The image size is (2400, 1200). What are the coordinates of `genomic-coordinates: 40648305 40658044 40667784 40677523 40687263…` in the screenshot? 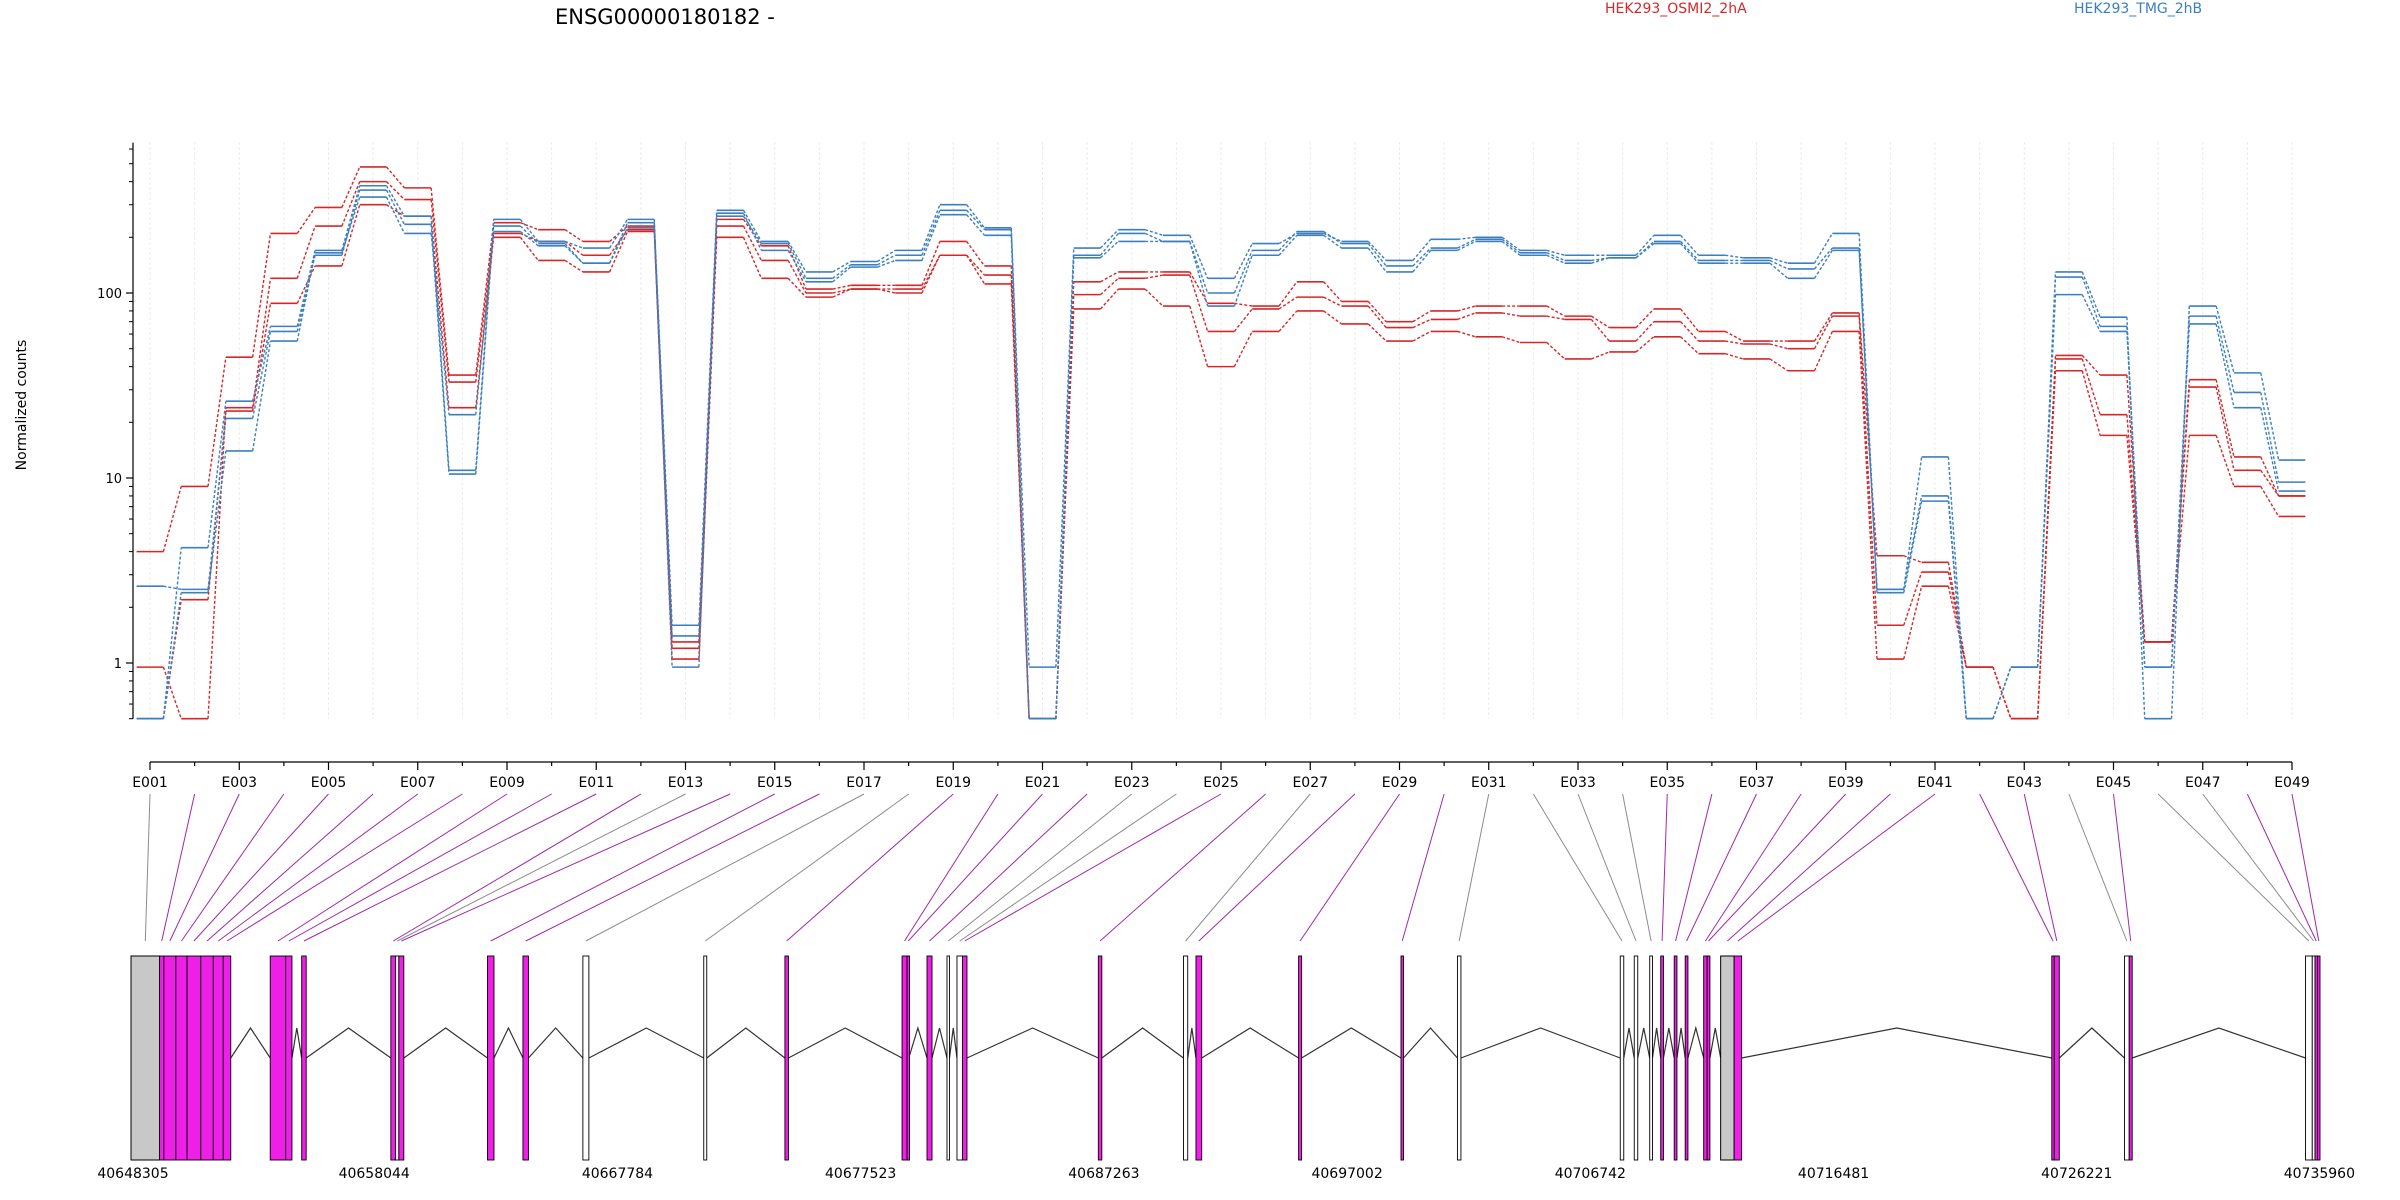 It's located at (1226, 1174).